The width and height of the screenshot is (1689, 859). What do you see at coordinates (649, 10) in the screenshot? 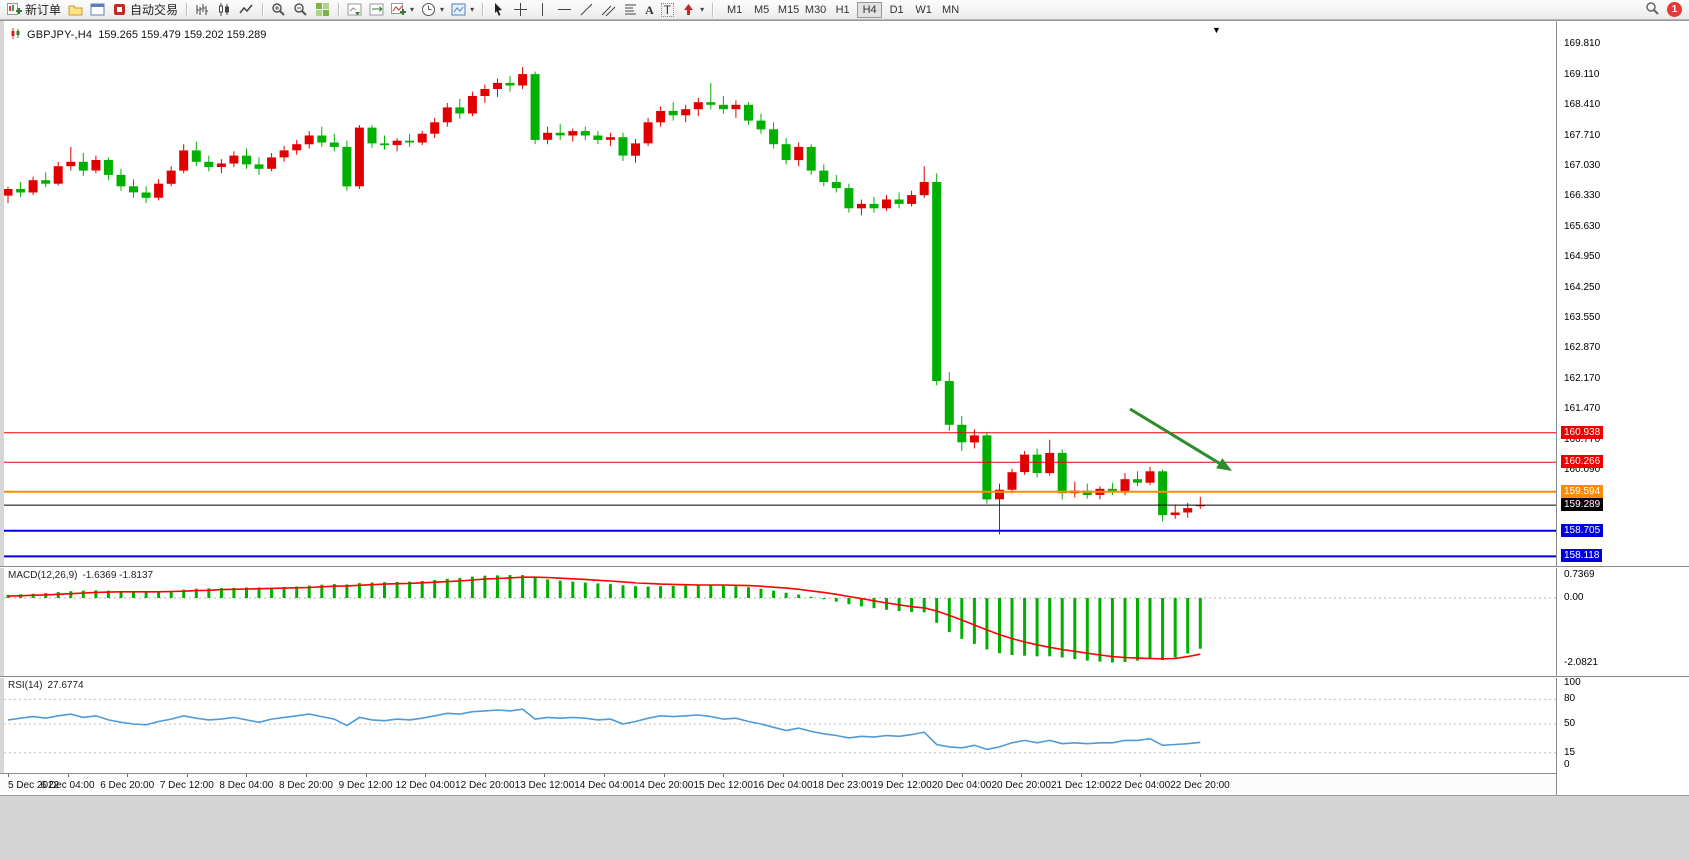
I see `text-tool-button: A` at bounding box center [649, 10].